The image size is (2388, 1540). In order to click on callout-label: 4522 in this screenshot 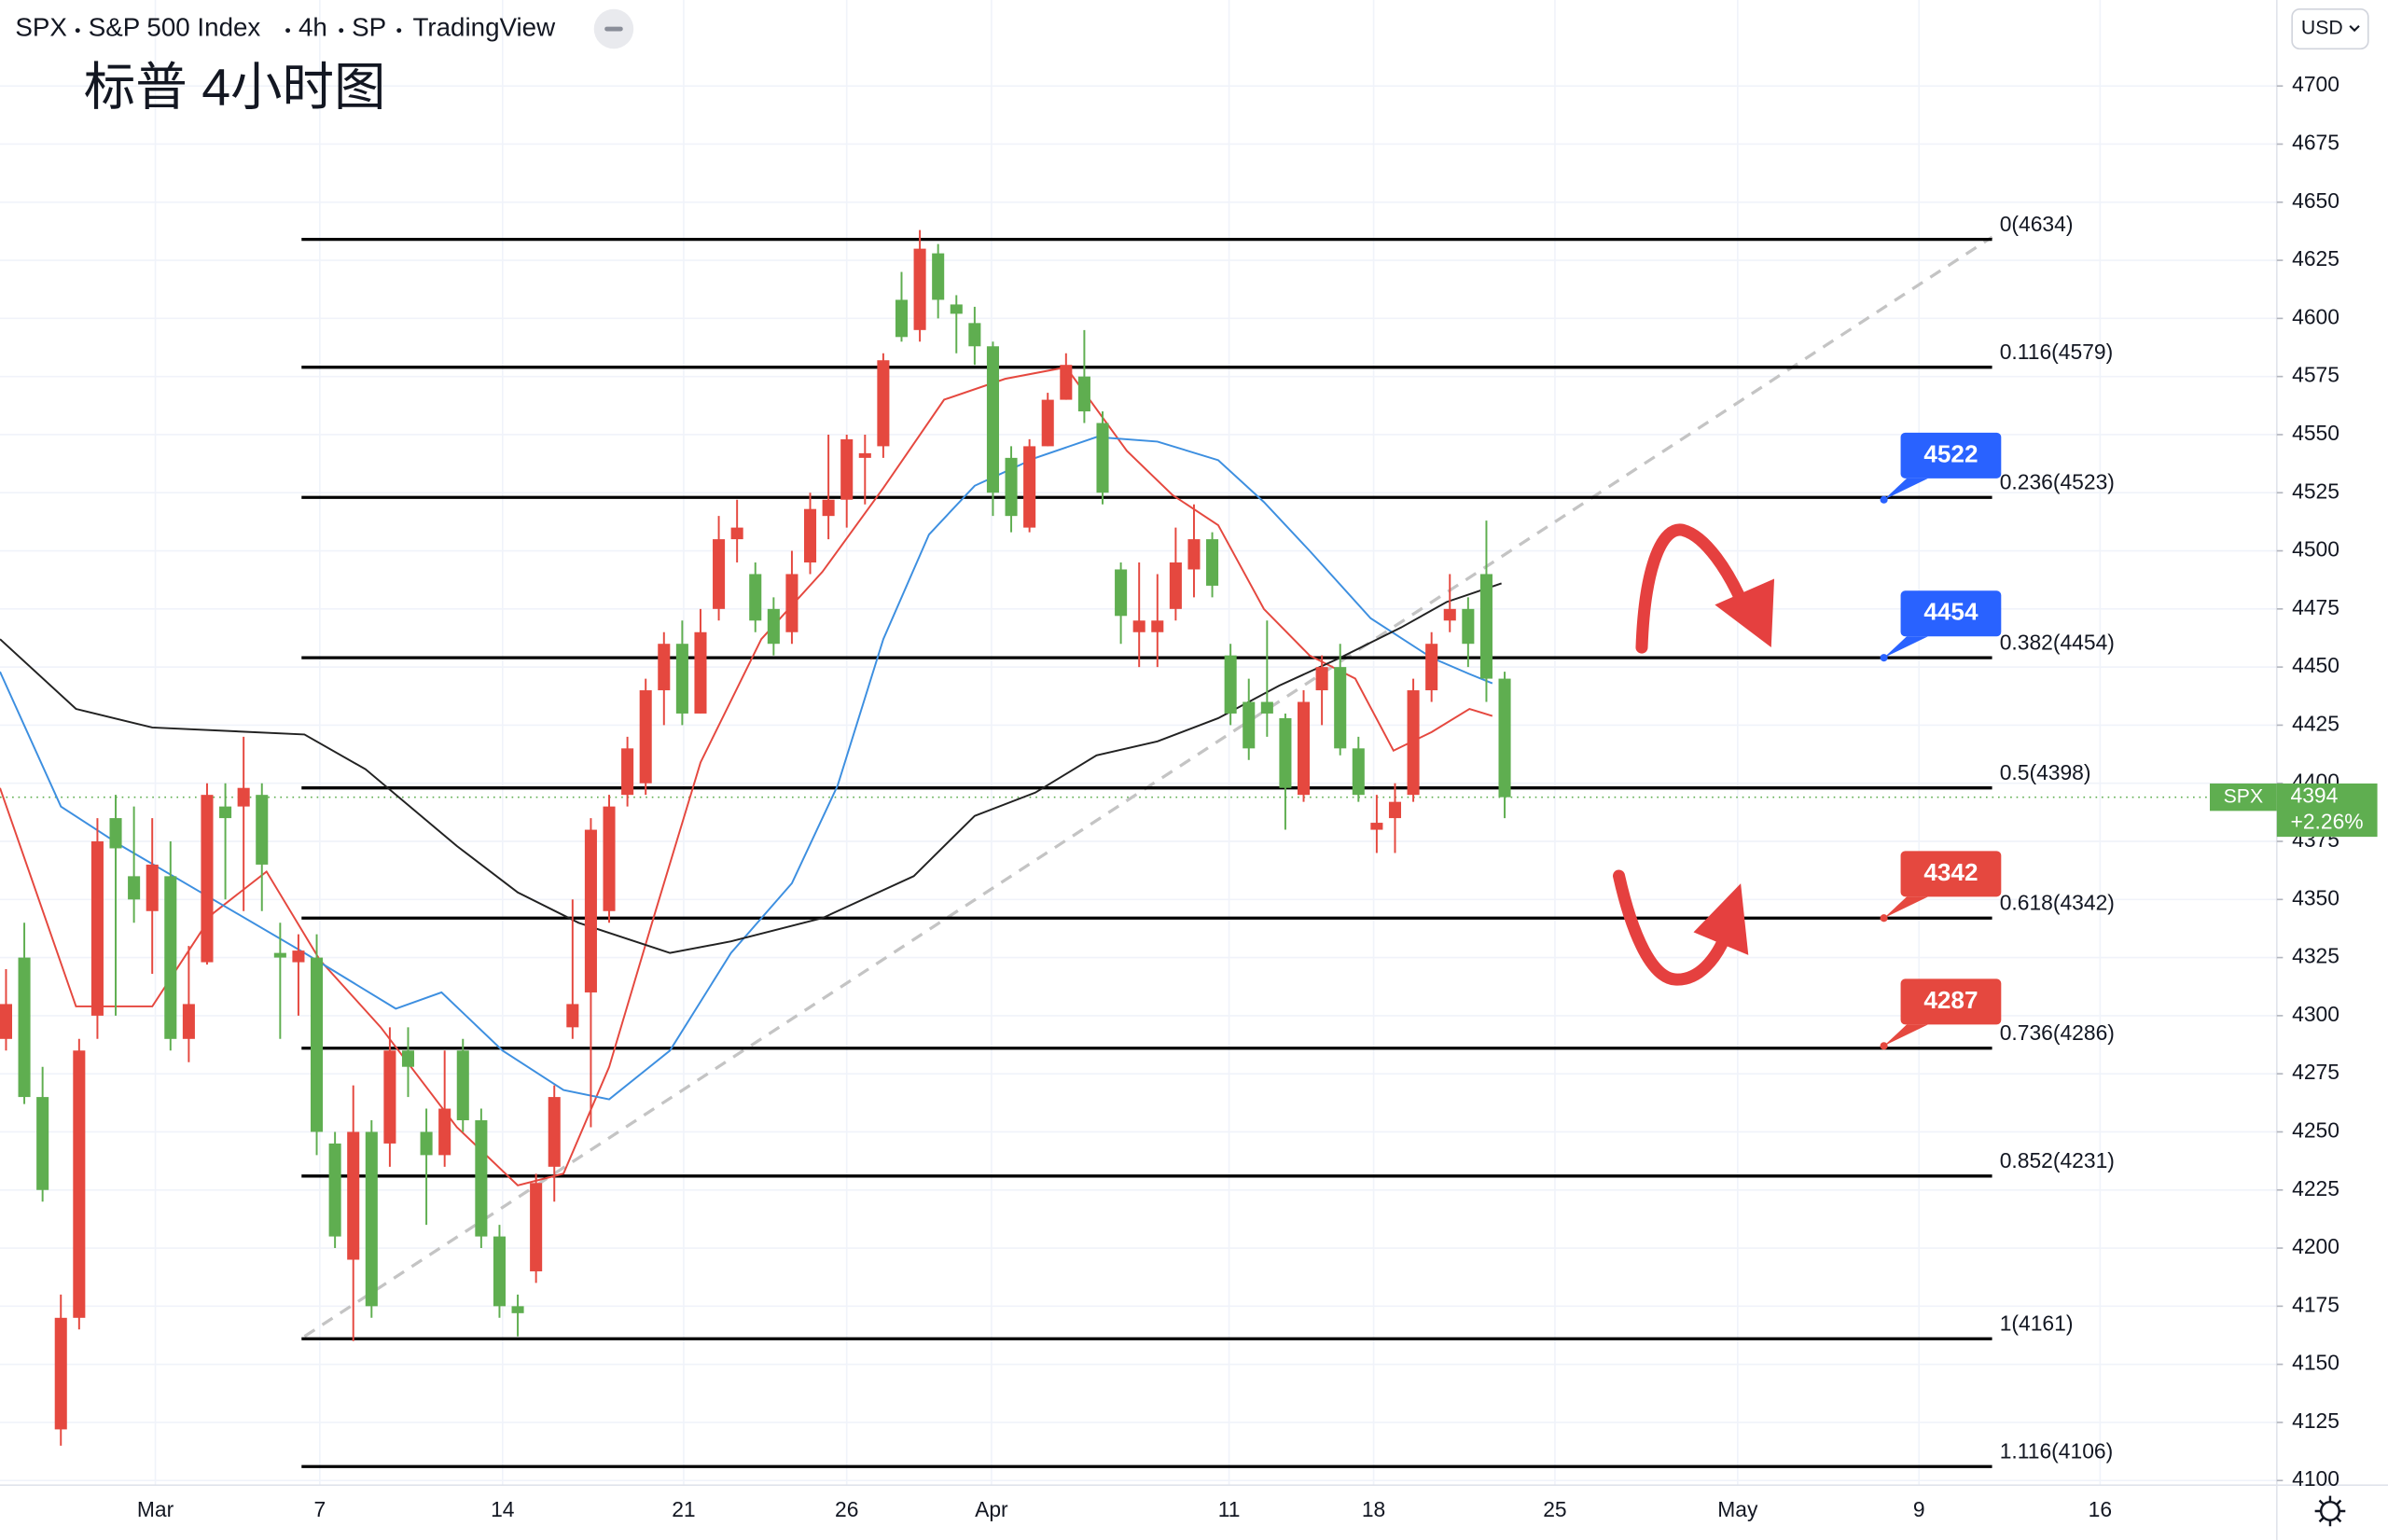, I will do `click(1950, 453)`.